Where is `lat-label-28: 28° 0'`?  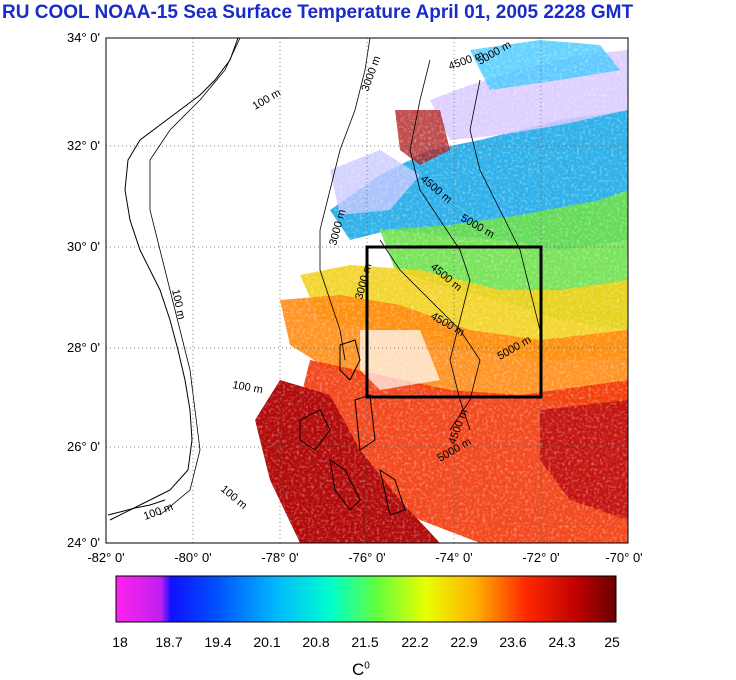
lat-label-28: 28° 0' is located at coordinates (83, 347).